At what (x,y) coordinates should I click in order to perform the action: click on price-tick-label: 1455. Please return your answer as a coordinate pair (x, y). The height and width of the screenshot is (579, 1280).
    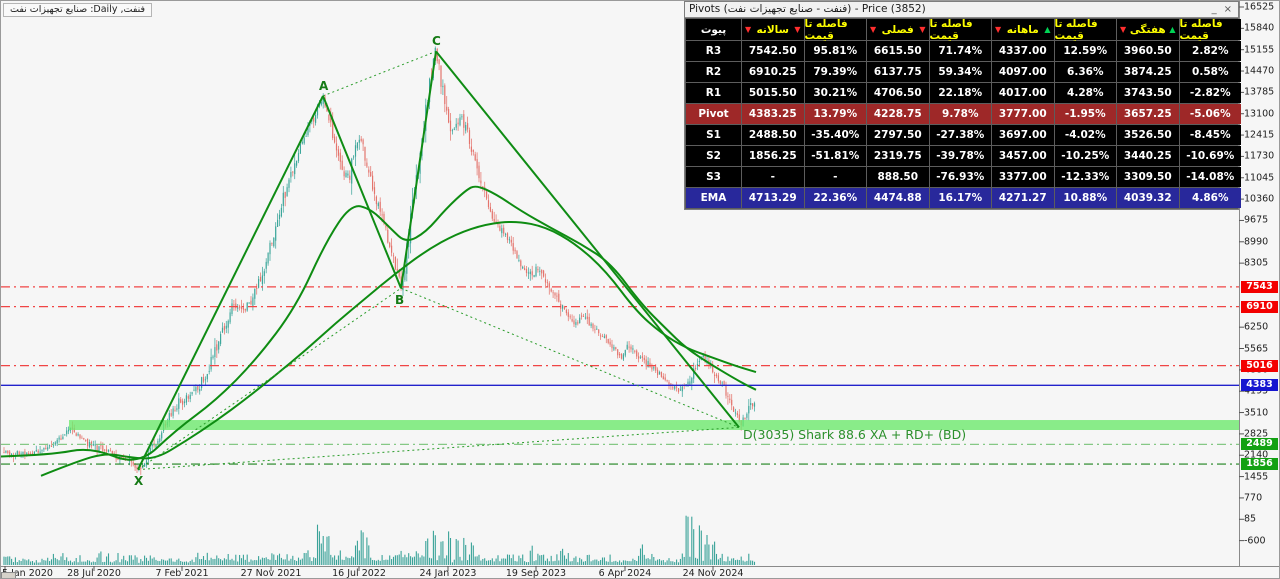
    Looking at the image, I should click on (1256, 477).